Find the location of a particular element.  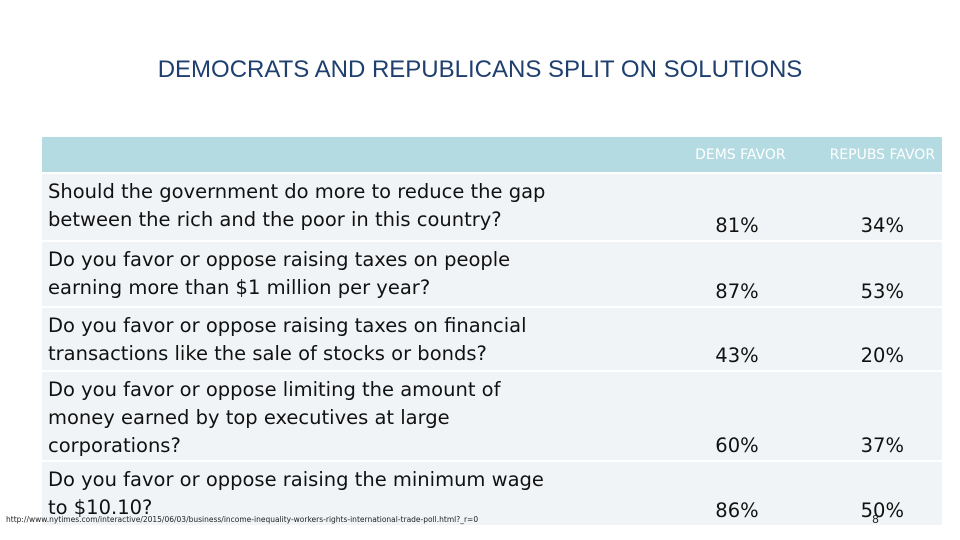

page-number: 8 is located at coordinates (875, 519).